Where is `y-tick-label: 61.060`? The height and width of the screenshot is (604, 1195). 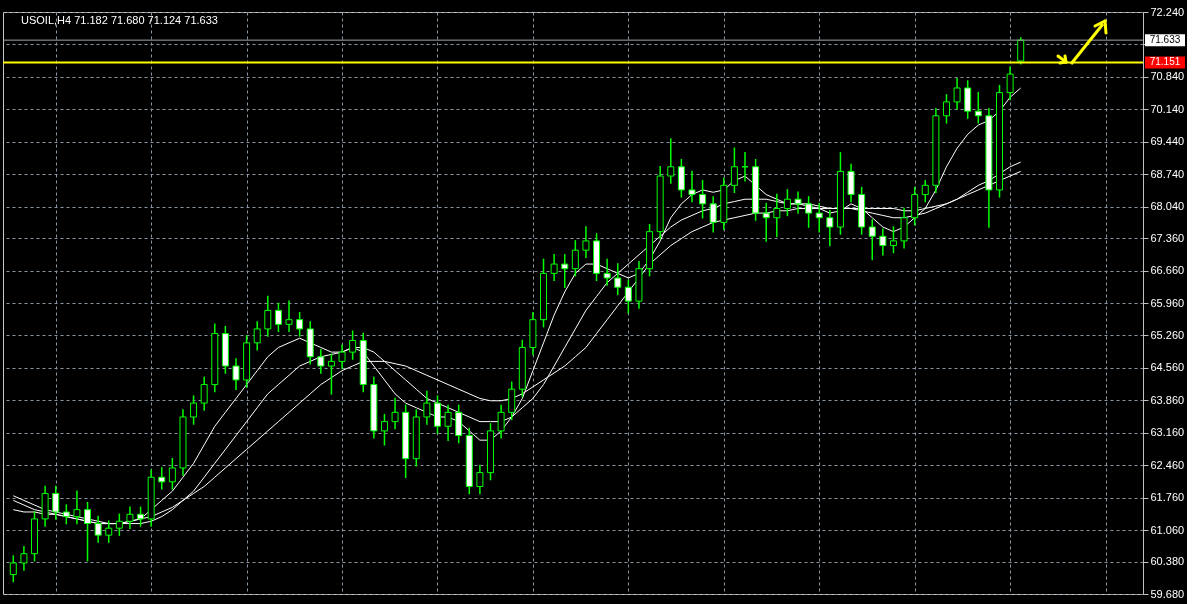 y-tick-label: 61.060 is located at coordinates (1167, 529).